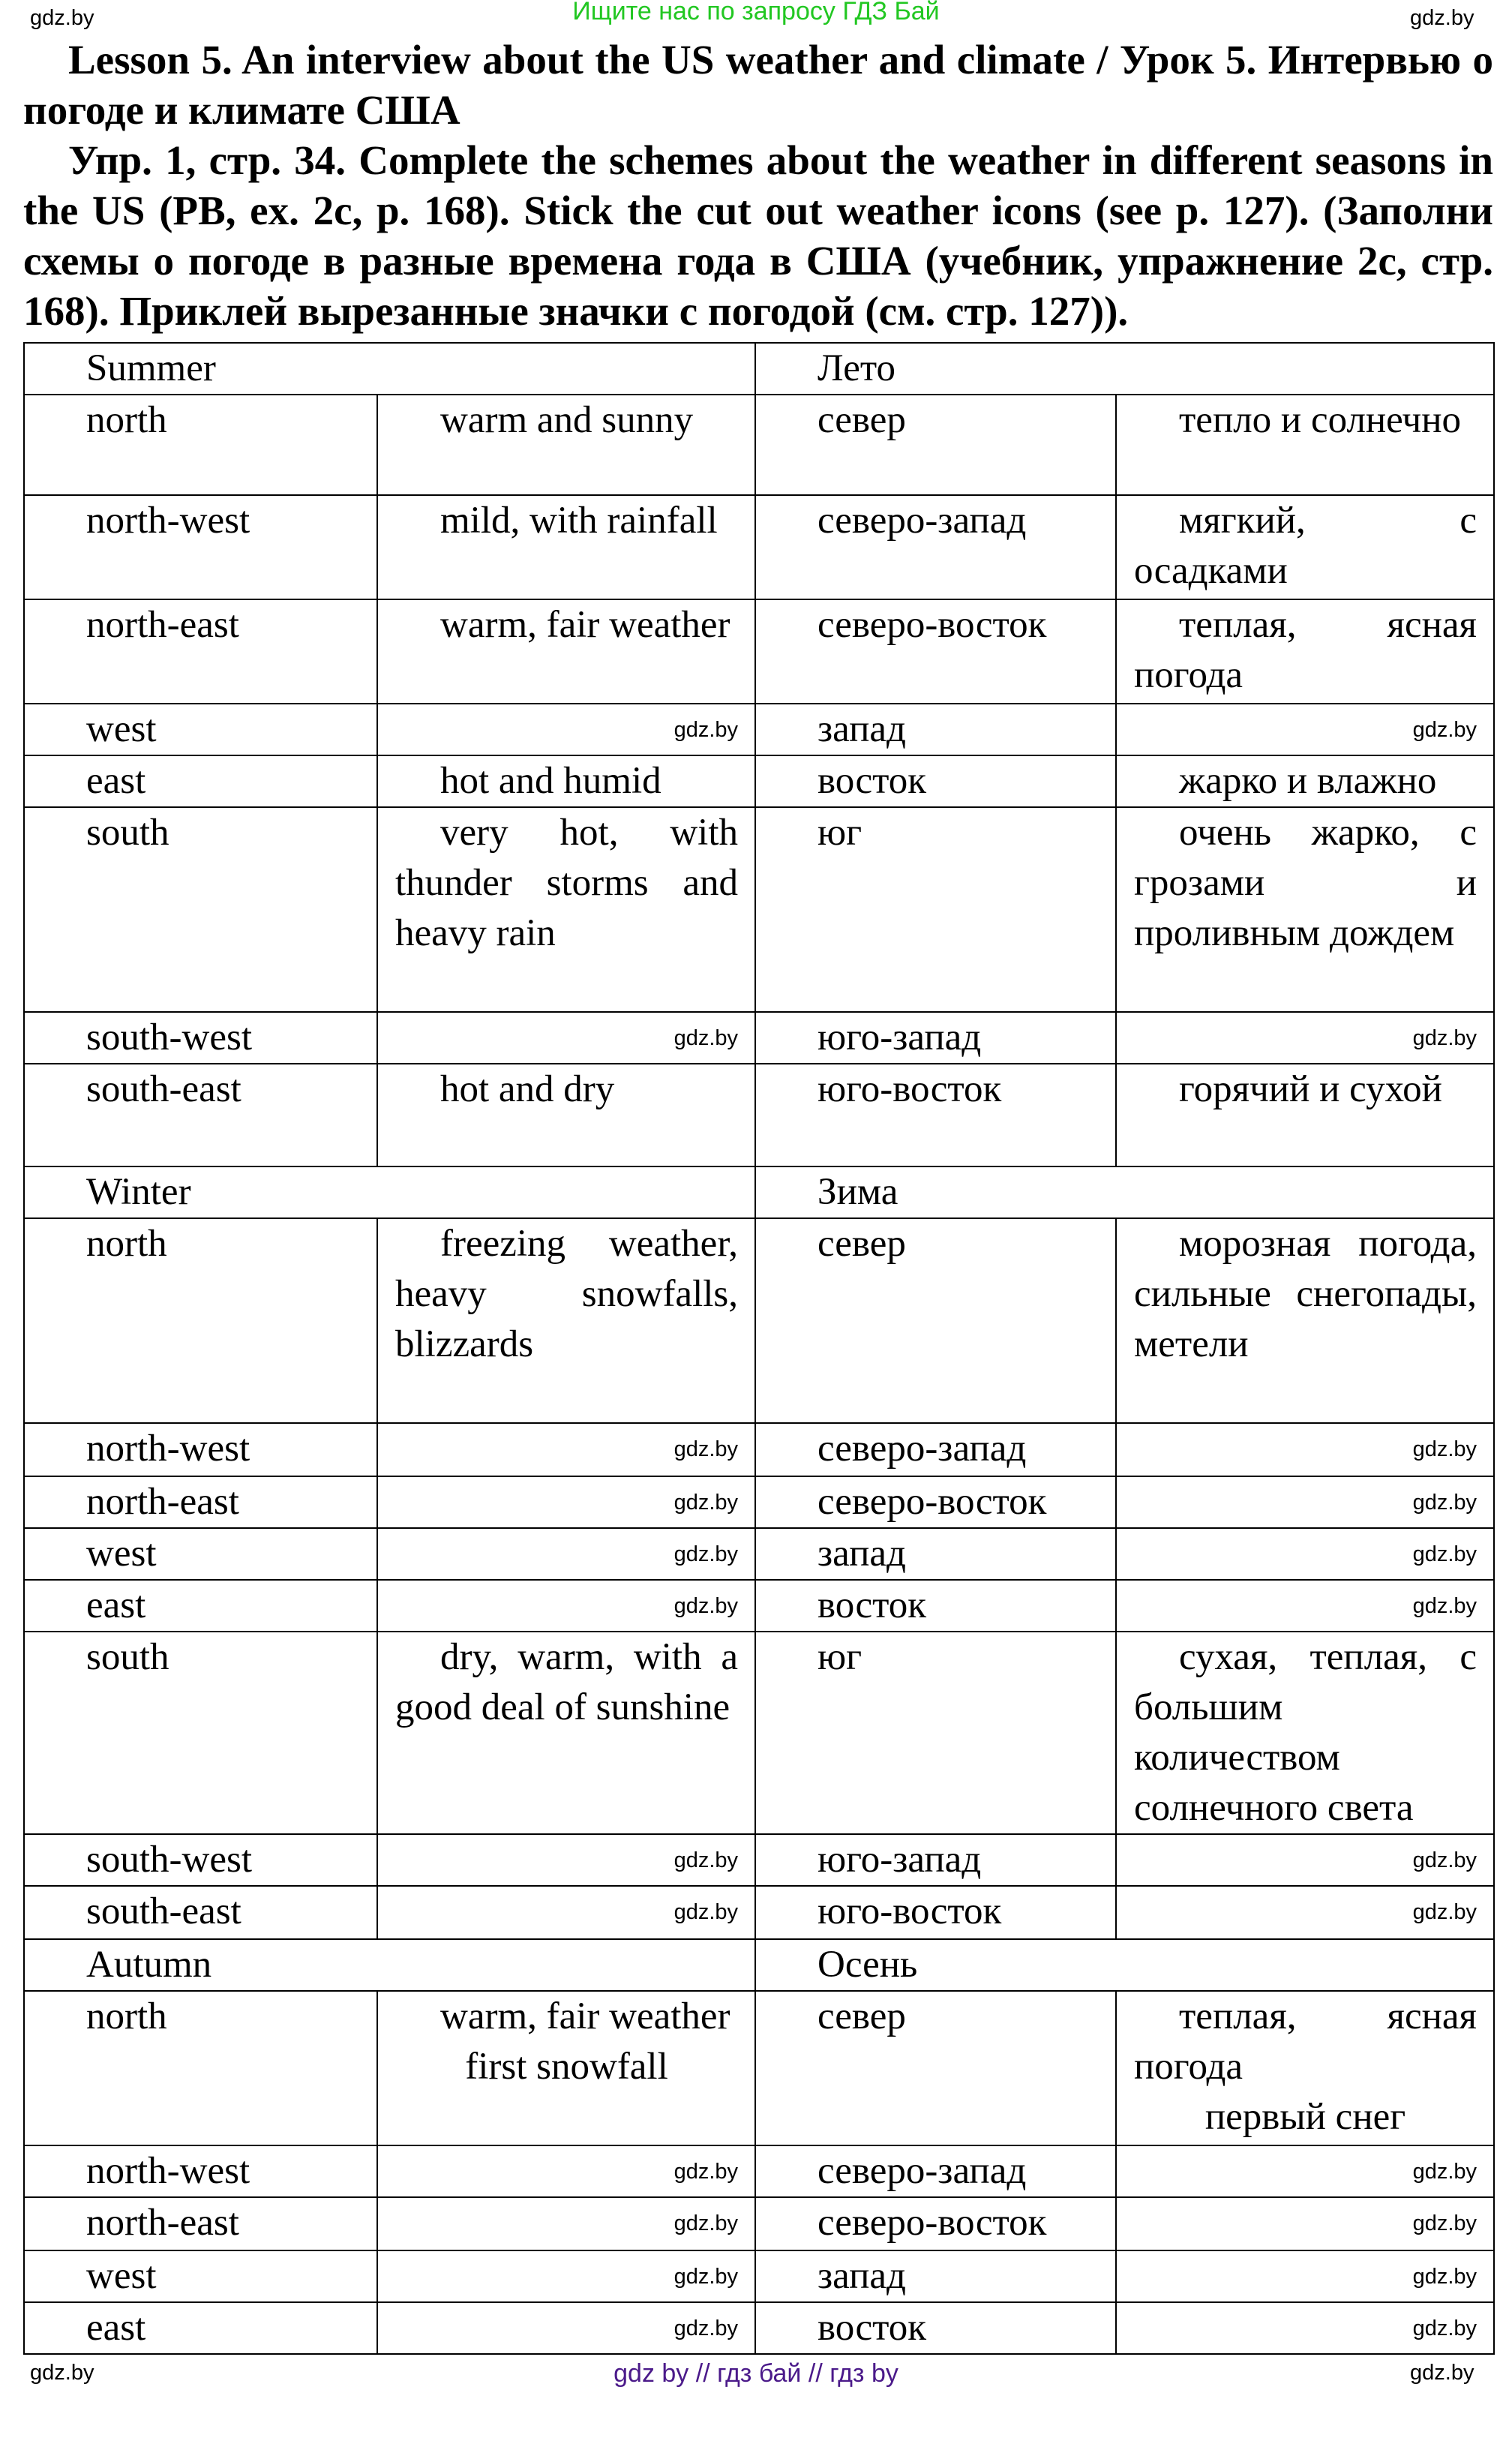 Image resolution: width=1512 pixels, height=2453 pixels. What do you see at coordinates (1125, 368) in the screenshot?
I see `season-ru: Лето` at bounding box center [1125, 368].